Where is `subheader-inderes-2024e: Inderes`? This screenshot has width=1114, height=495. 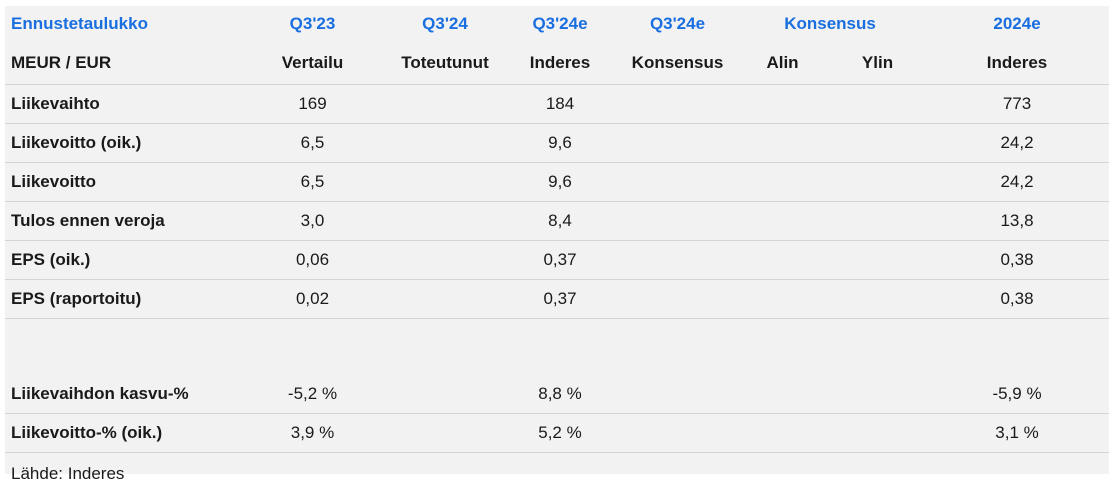 subheader-inderes-2024e: Inderes is located at coordinates (1017, 63).